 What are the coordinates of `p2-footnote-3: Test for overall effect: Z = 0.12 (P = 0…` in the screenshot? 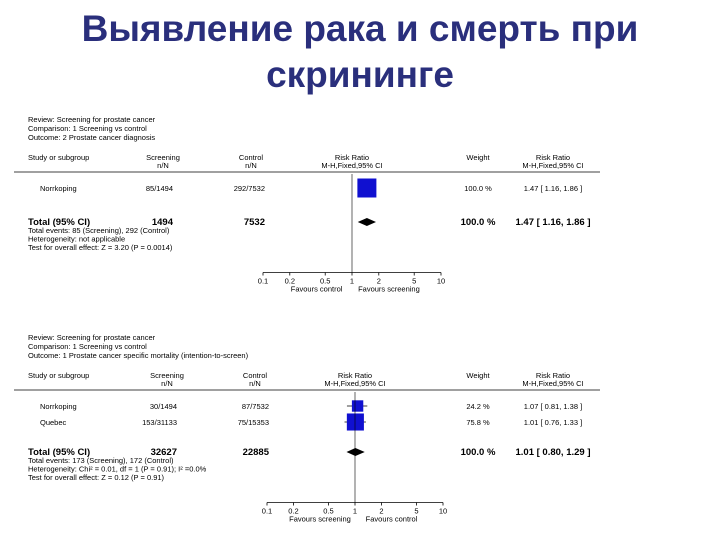 It's located at (96, 477).